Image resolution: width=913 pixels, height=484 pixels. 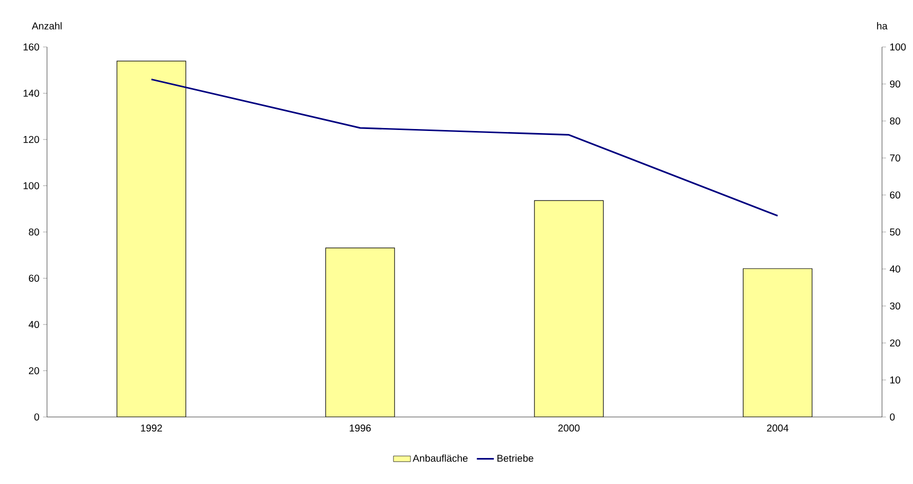 What do you see at coordinates (37, 417) in the screenshot?
I see `y-tick-label: 0` at bounding box center [37, 417].